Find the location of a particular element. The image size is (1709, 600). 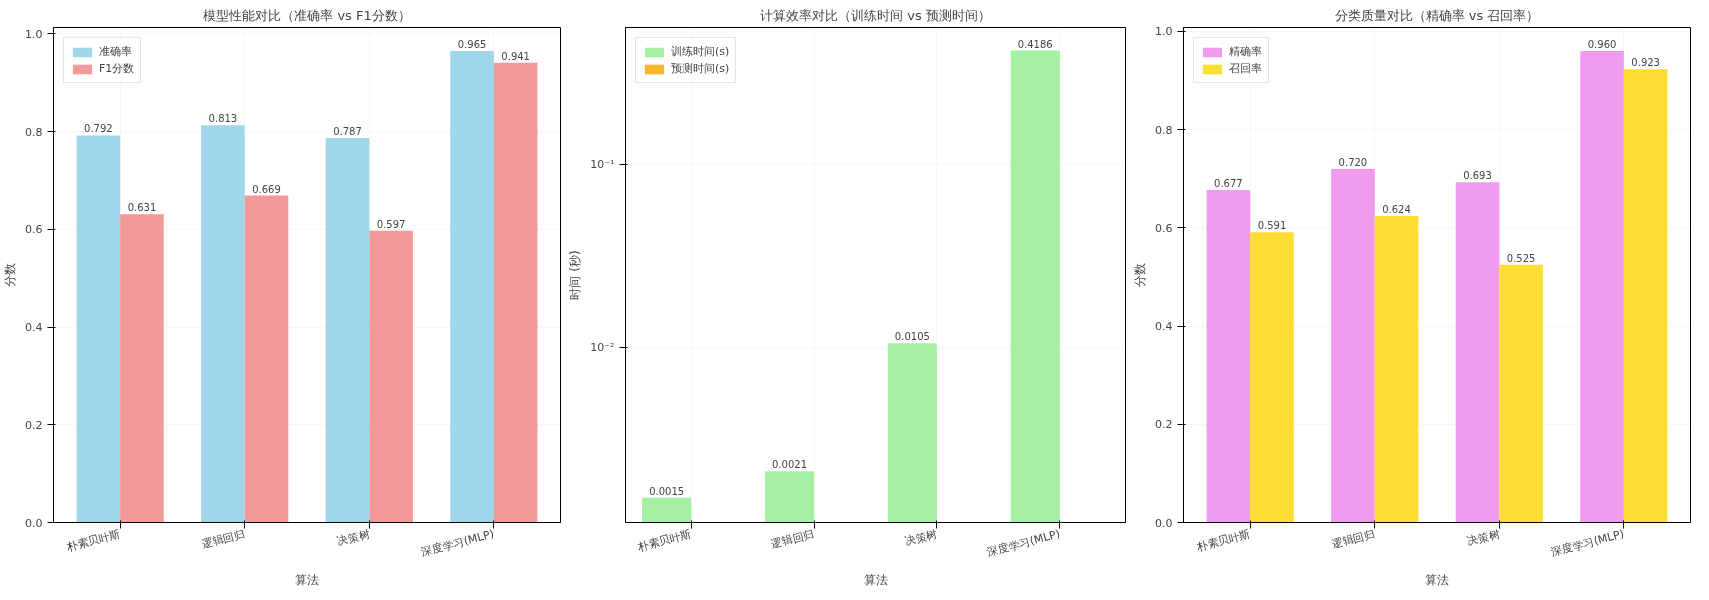

data-label: 0.720 is located at coordinates (1353, 162).